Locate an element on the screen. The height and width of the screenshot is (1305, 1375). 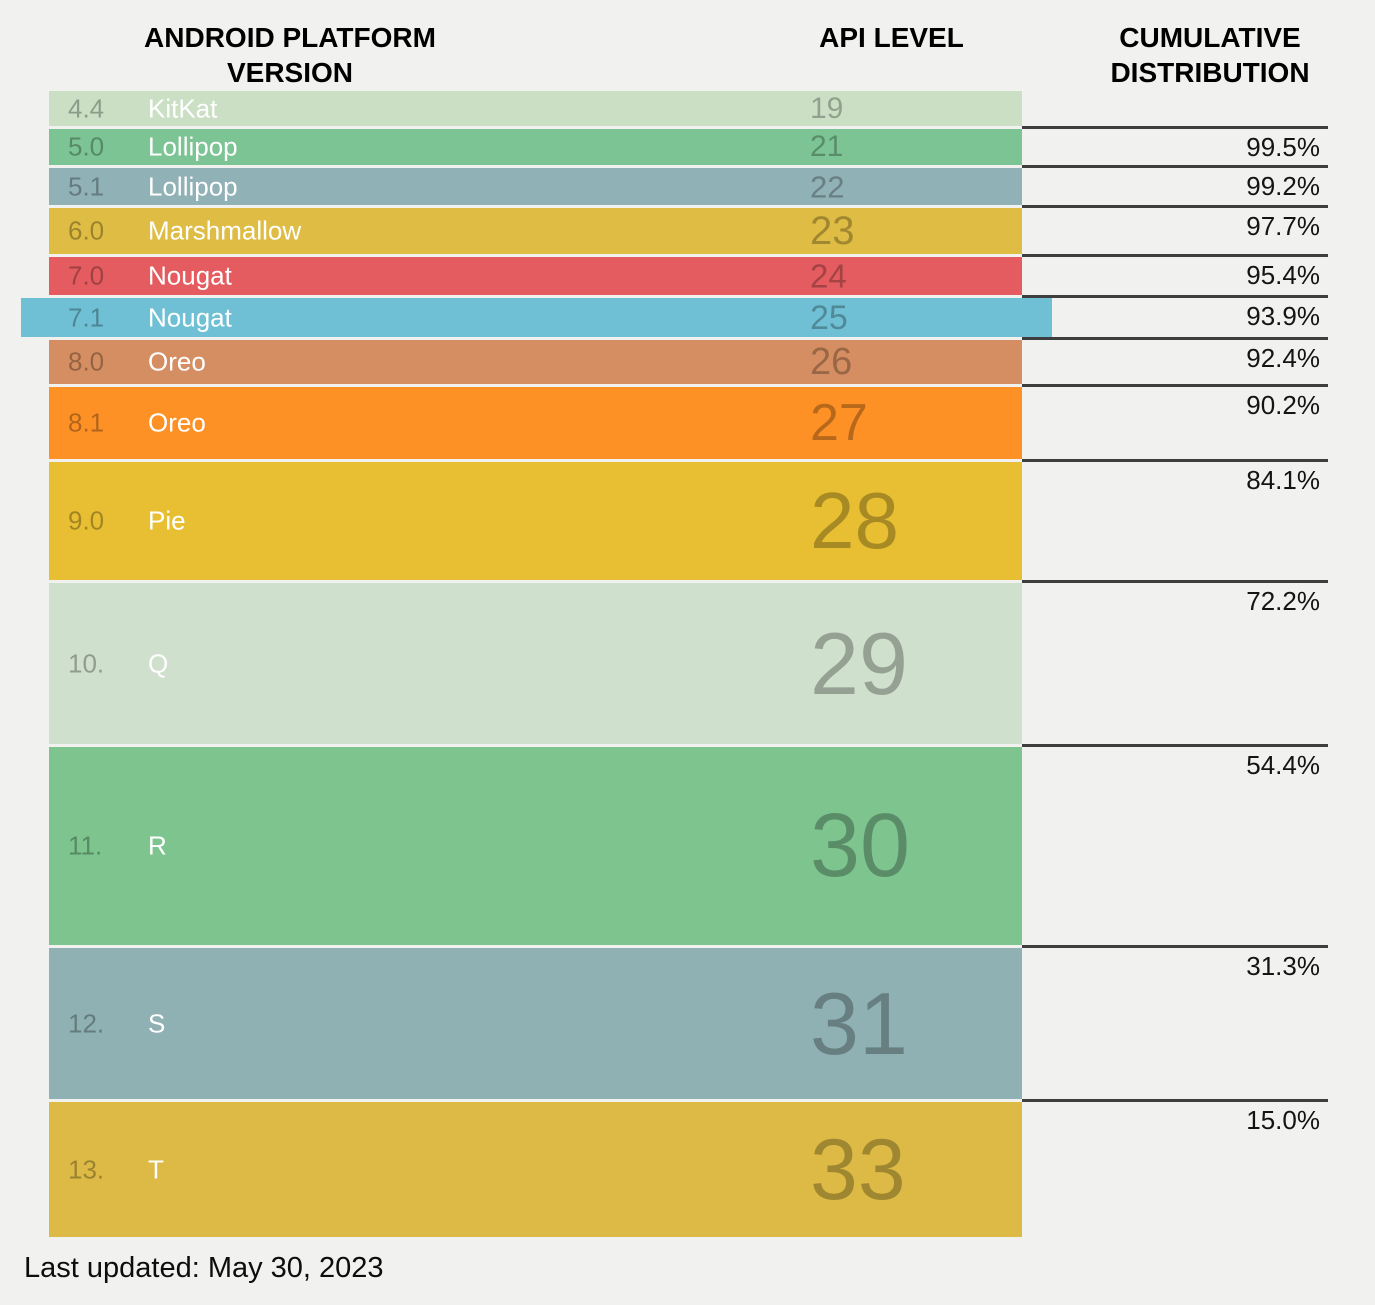
column-header-api-level: API LEVEL is located at coordinates (891, 37).